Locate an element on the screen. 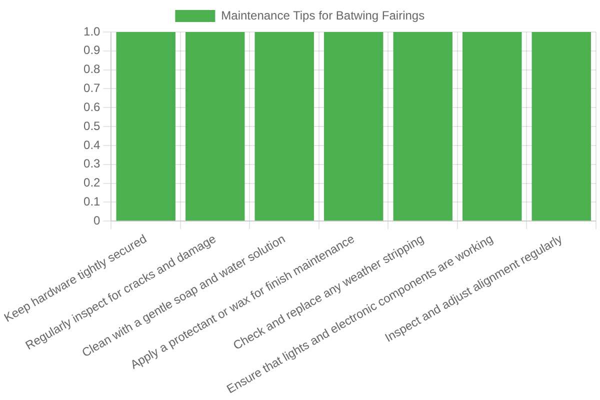 This screenshot has width=600, height=400. y-tick-label: 0.6 is located at coordinates (92, 107).